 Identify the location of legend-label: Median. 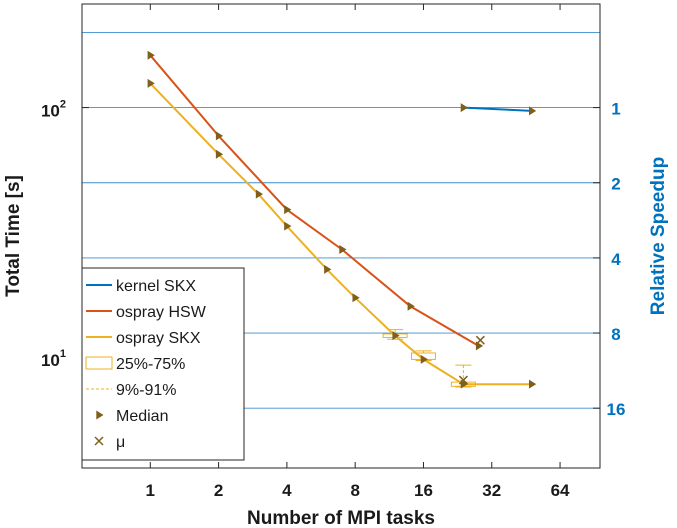
(142, 416).